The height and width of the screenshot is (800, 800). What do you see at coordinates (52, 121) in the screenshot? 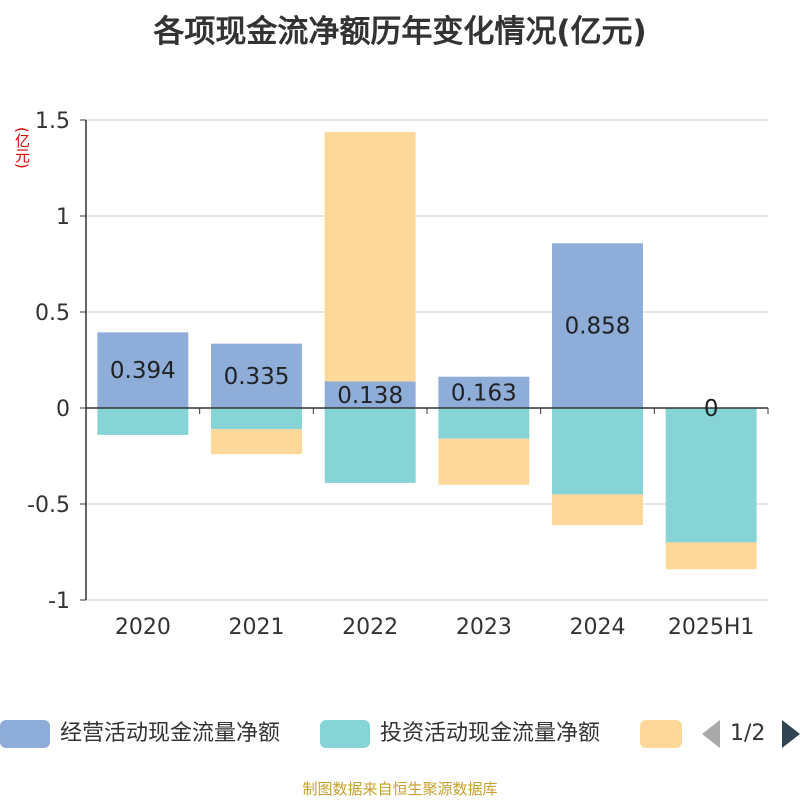
I see `y-tick-label: 1.5` at bounding box center [52, 121].